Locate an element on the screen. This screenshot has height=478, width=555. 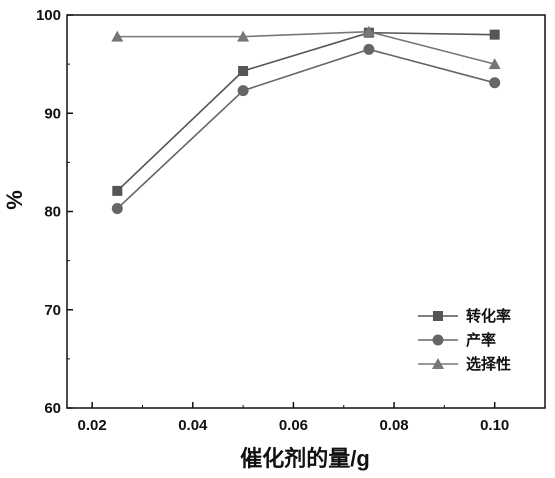
x-tick-label: 0.10 is located at coordinates (494, 425).